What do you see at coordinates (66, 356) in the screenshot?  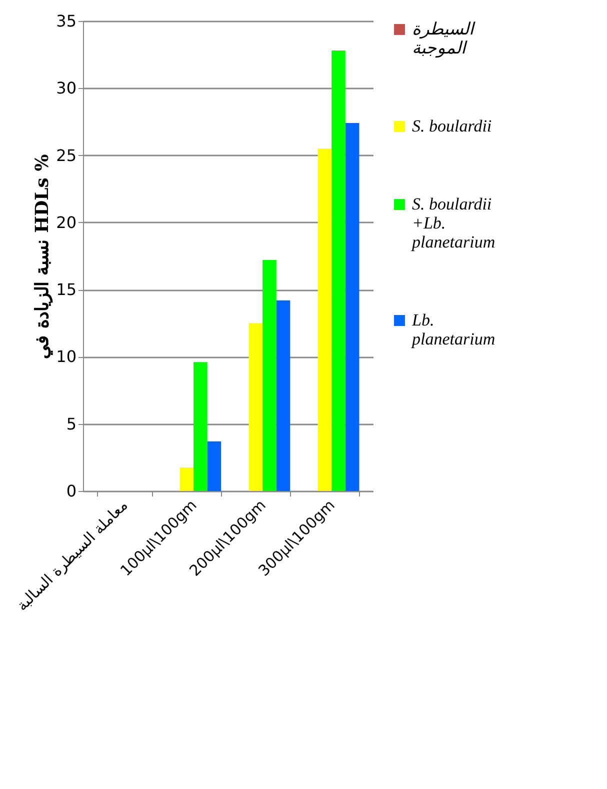 I see `y-tick-label: 10` at bounding box center [66, 356].